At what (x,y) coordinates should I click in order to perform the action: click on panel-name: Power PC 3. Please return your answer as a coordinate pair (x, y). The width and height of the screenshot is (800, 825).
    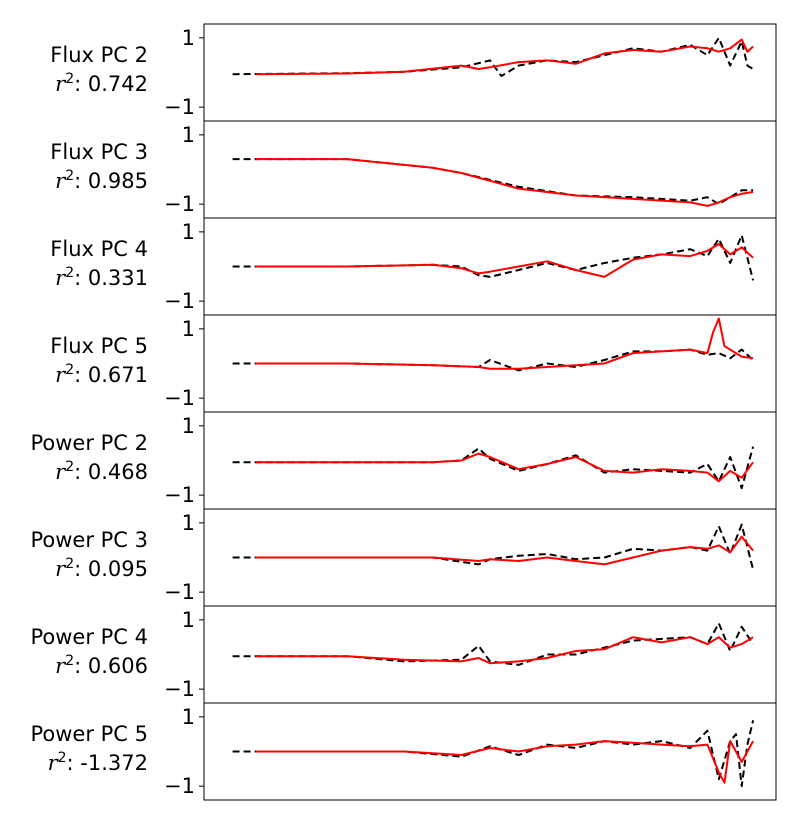
    Looking at the image, I should click on (89, 540).